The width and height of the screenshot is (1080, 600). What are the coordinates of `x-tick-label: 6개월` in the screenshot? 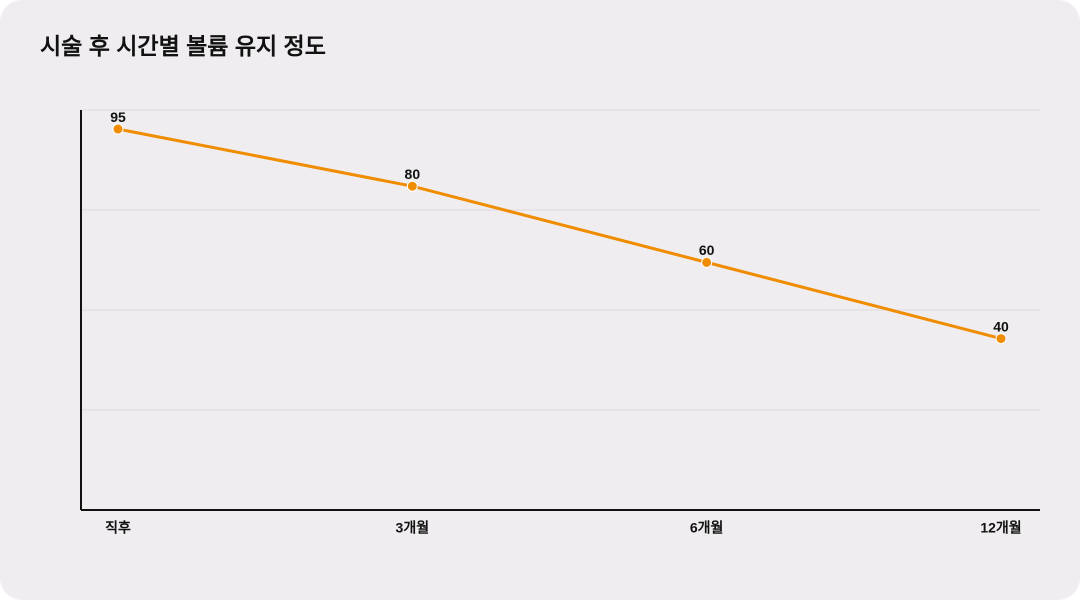 It's located at (707, 528).